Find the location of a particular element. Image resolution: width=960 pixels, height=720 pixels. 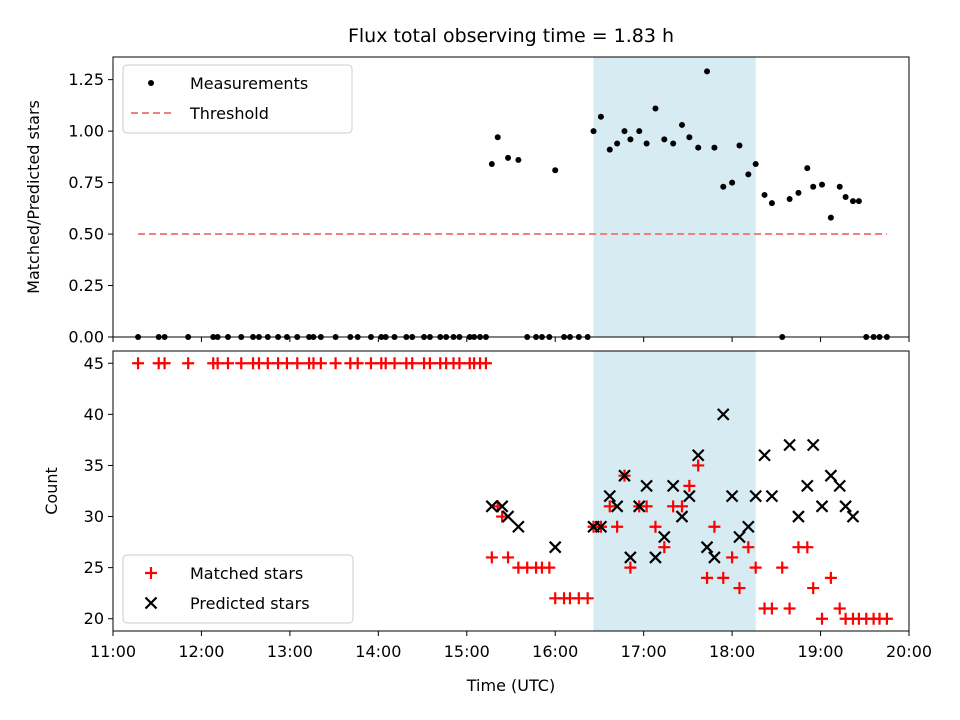

top-legend-box is located at coordinates (237, 99).